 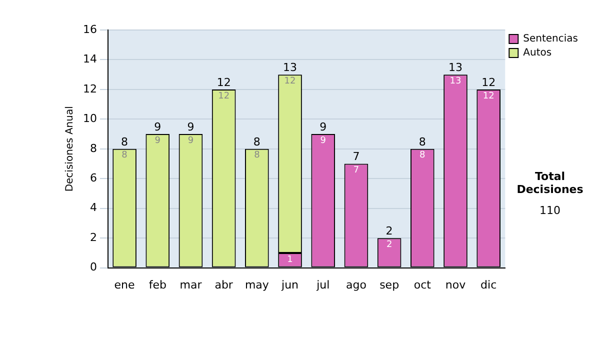 I want to click on x-tick-label: may, so click(x=257, y=285).